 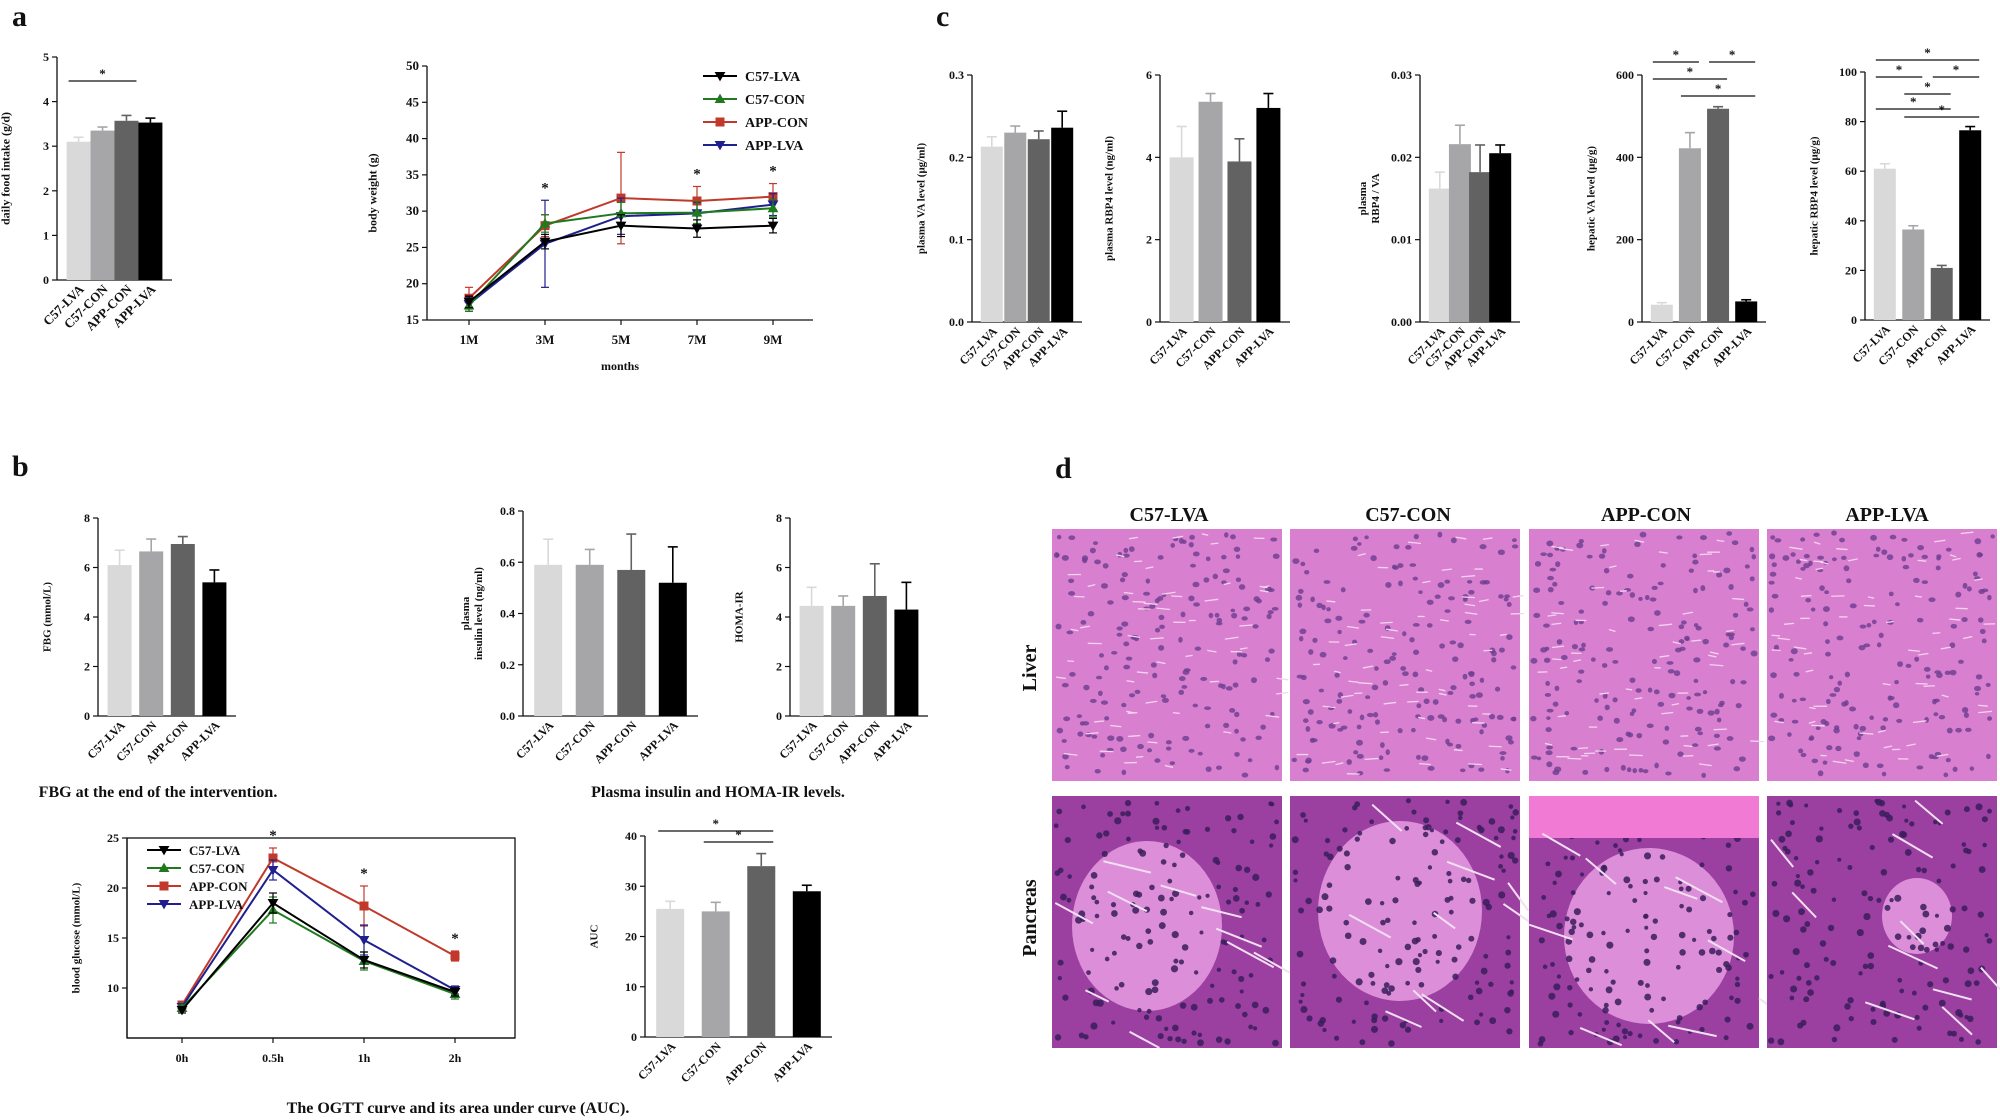 I want to click on chart-a2-ytick-label: 25, so click(x=413, y=246).